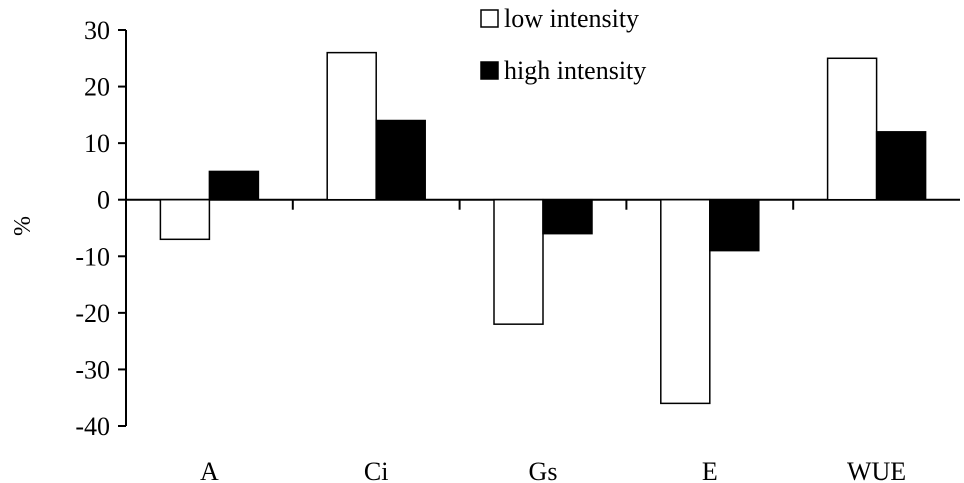 This screenshot has width=964, height=483. I want to click on legend: low intensity high intensity, so click(563, 44).